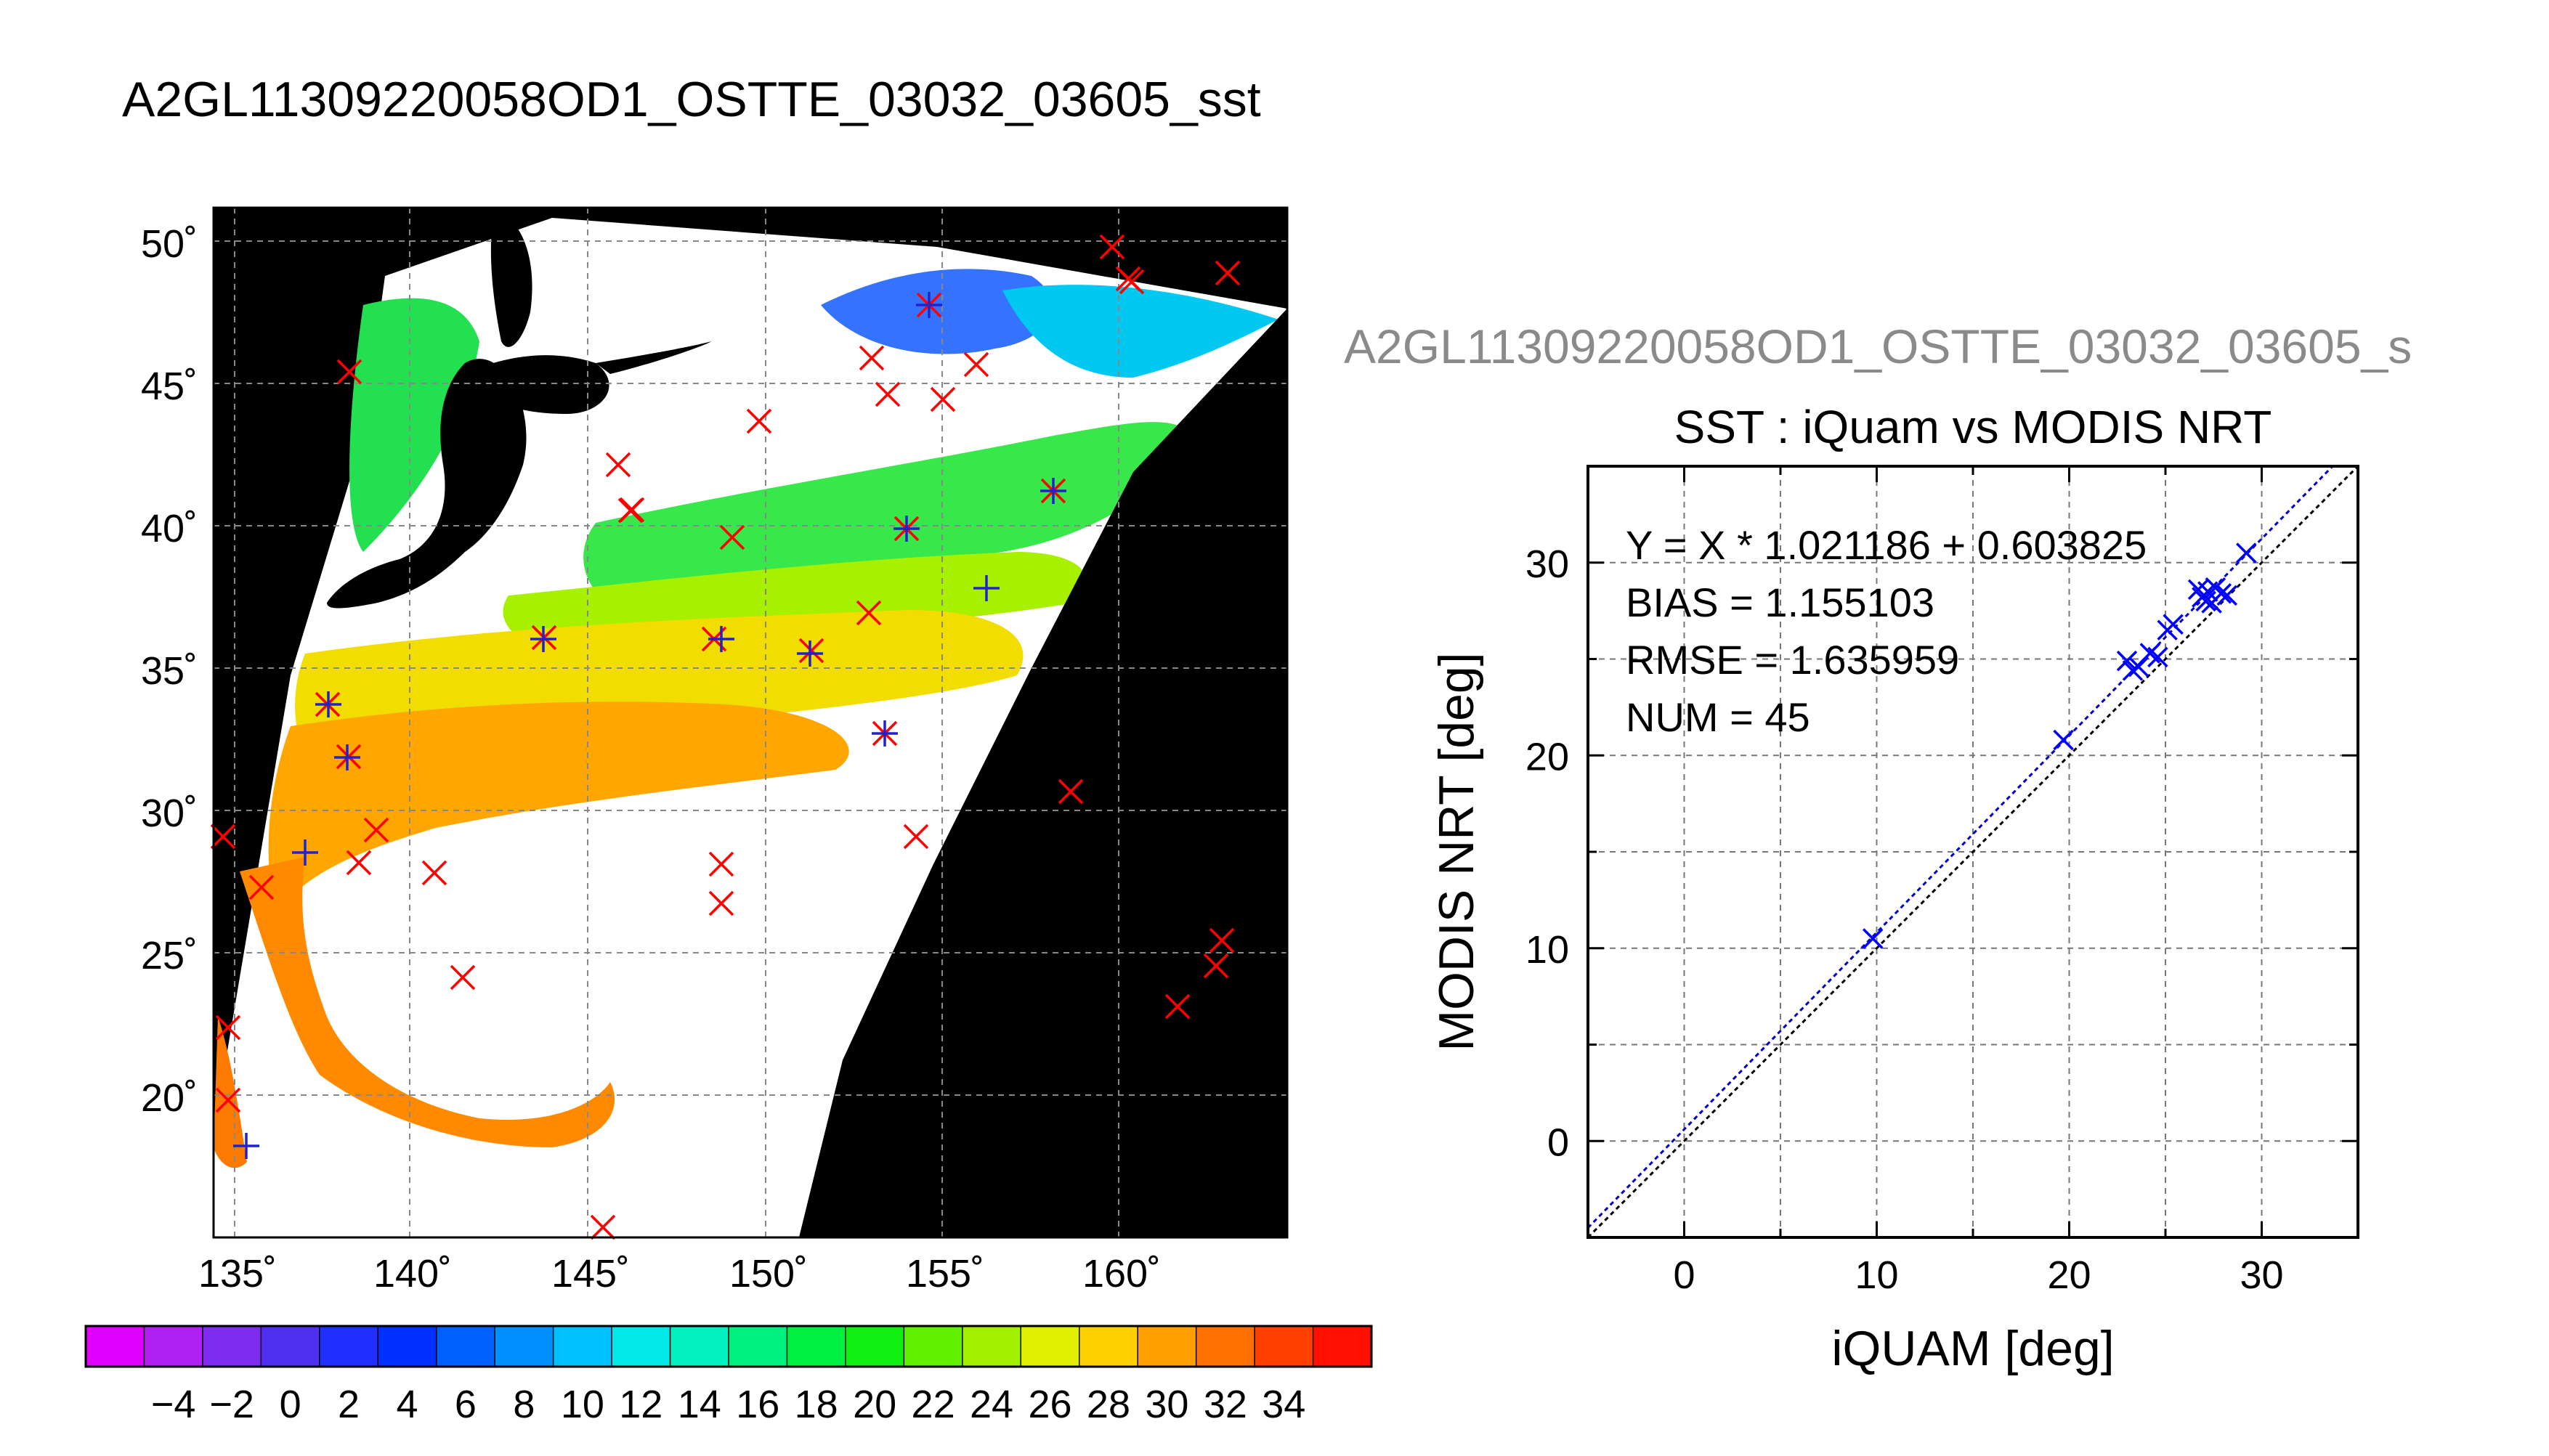 The width and height of the screenshot is (2549, 1456). Describe the element at coordinates (1780, 602) in the screenshot. I see `stats-line: BIAS = 1.155103` at that location.